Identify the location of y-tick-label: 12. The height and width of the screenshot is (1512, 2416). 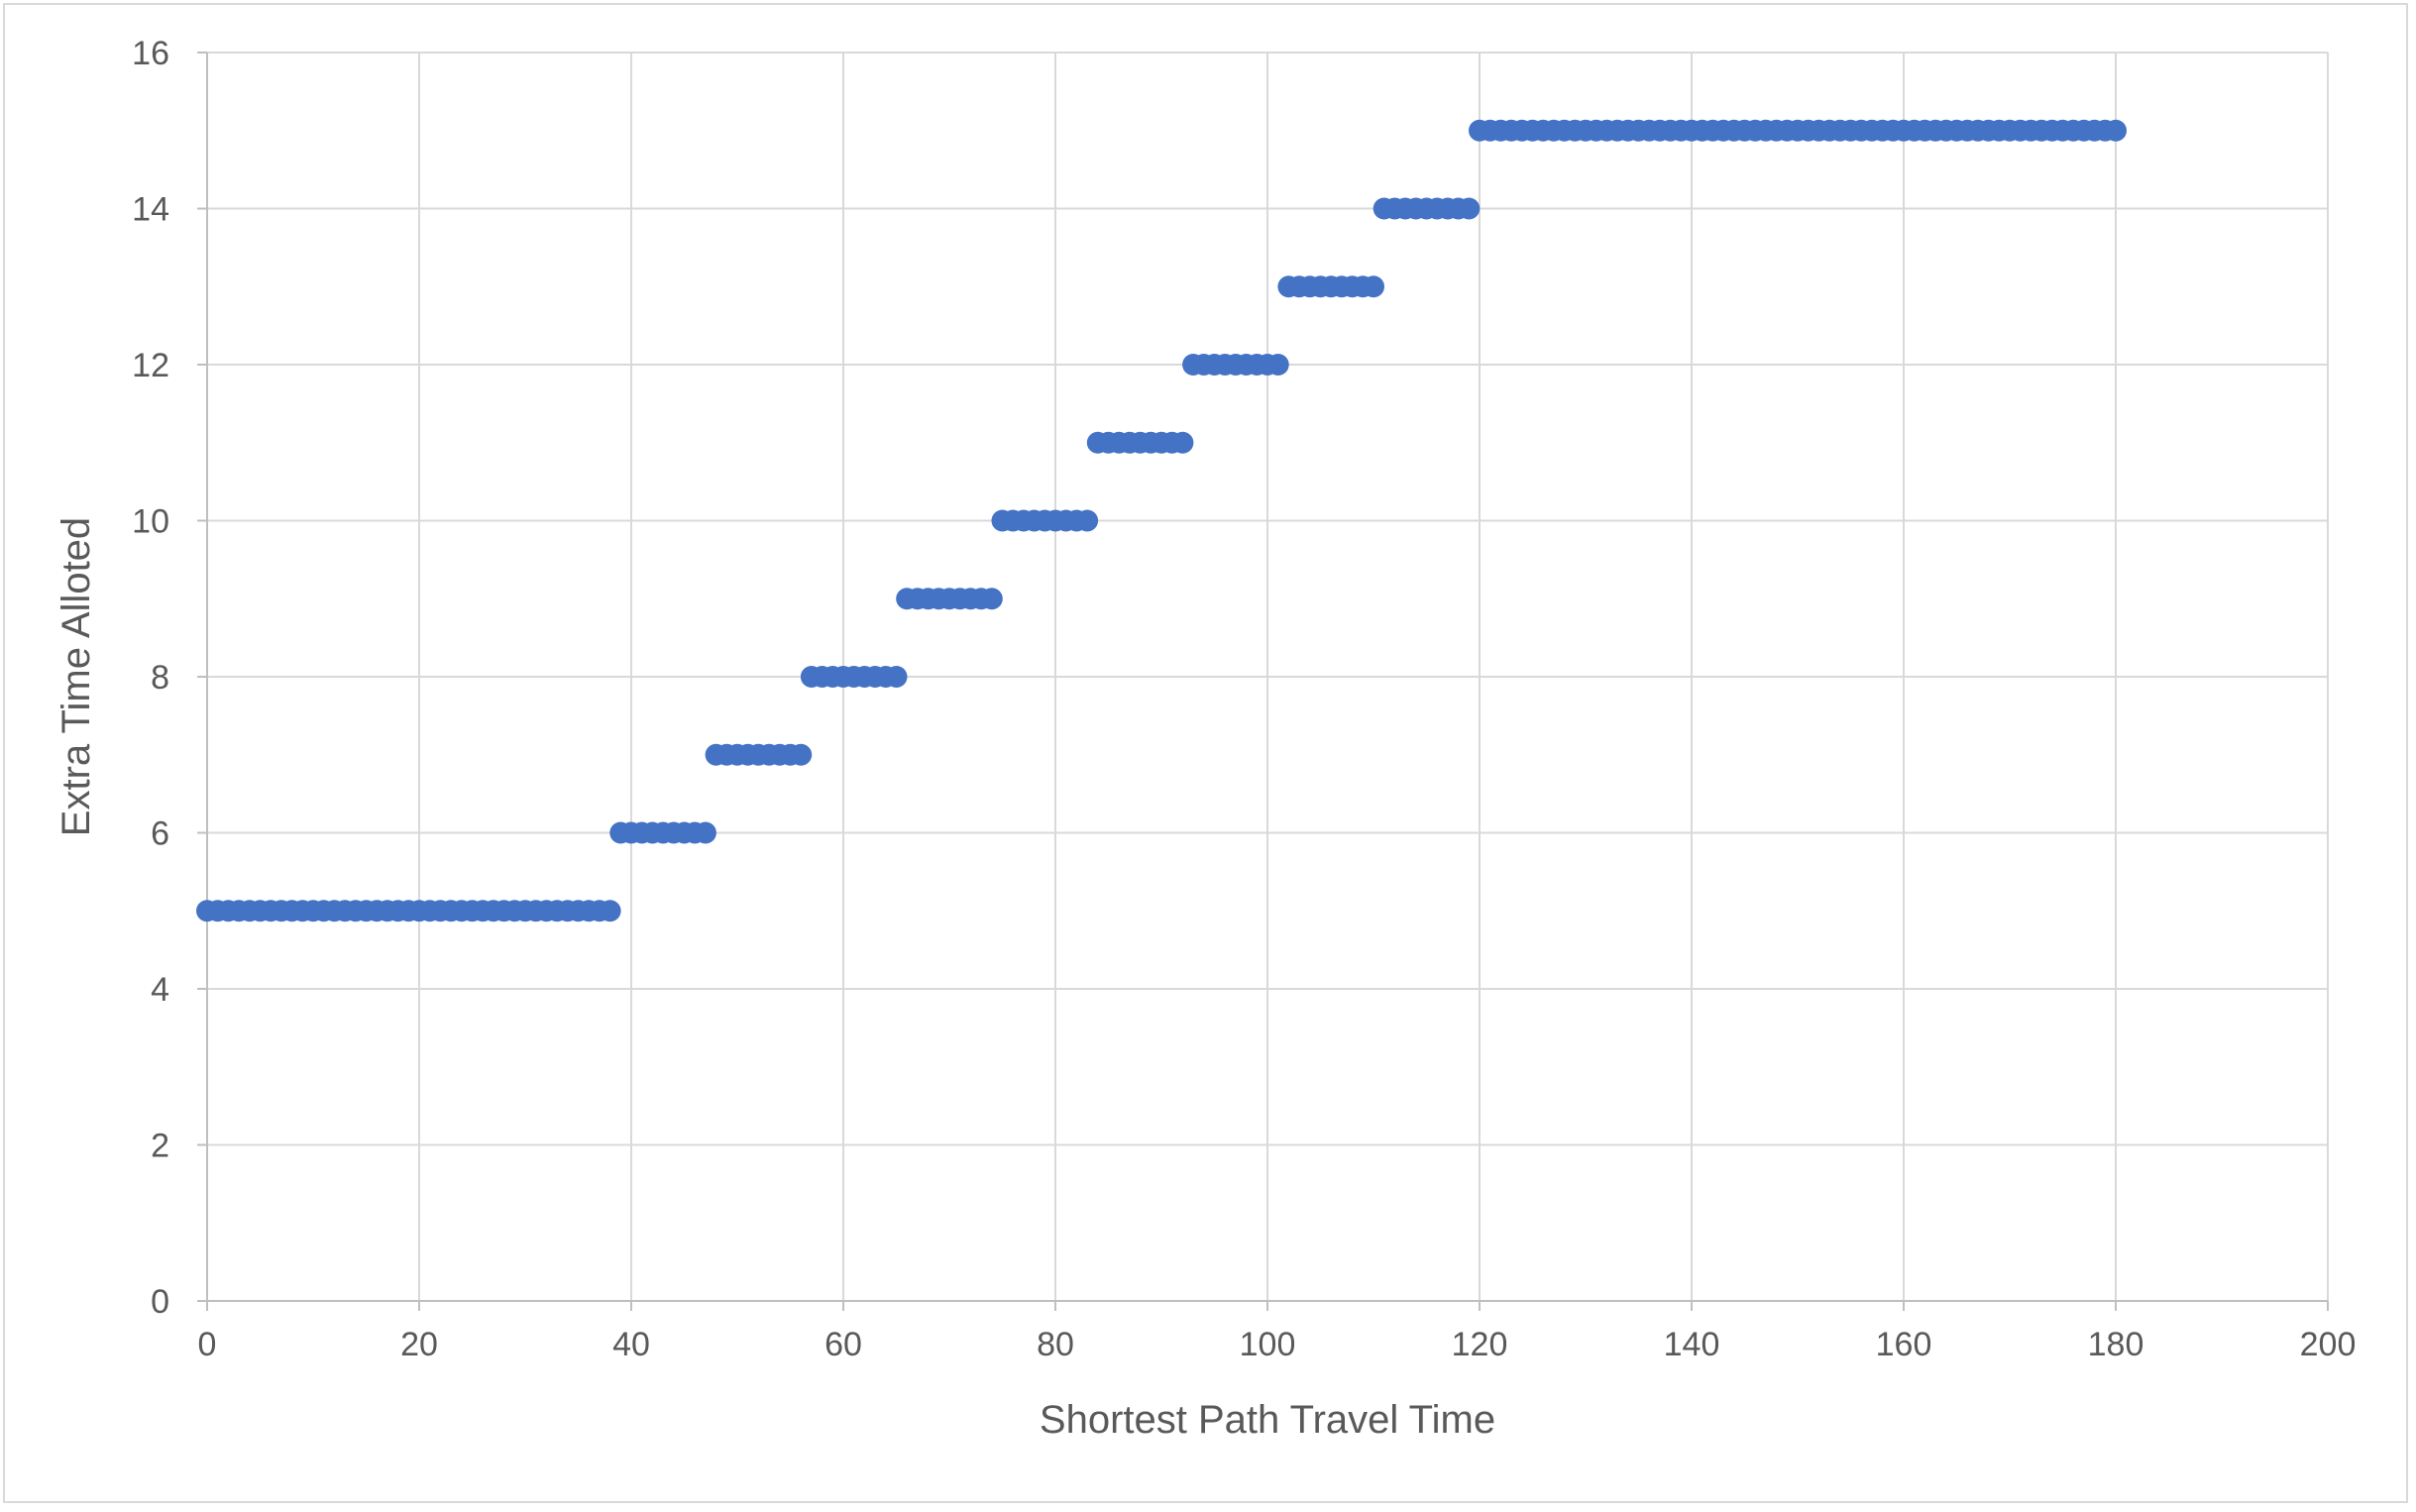
(150, 366).